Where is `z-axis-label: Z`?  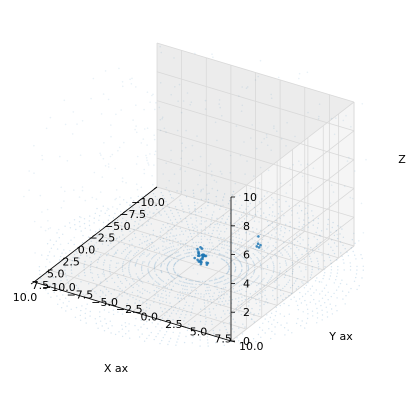
z-axis-label: Z is located at coordinates (402, 159).